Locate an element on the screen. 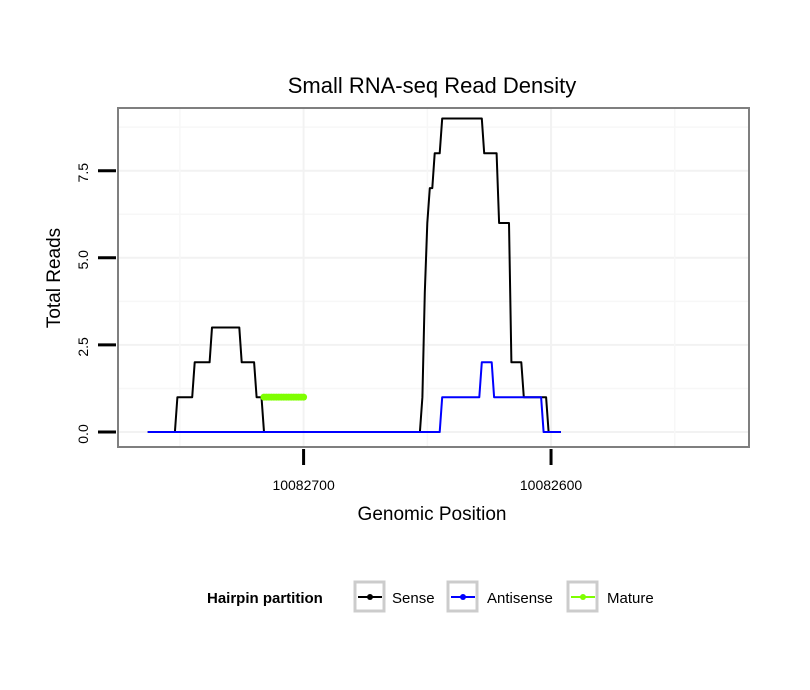 This screenshot has width=810, height=690. legend-title: Hairpin partition is located at coordinates (265, 598).